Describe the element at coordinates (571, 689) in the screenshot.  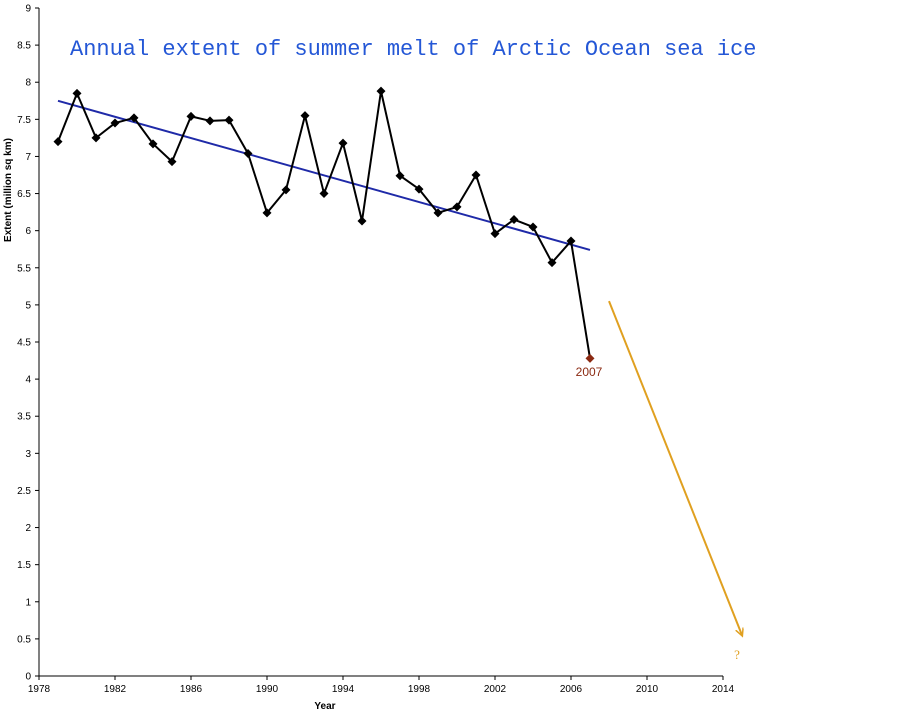
I see `x-tick-label: 2006` at that location.